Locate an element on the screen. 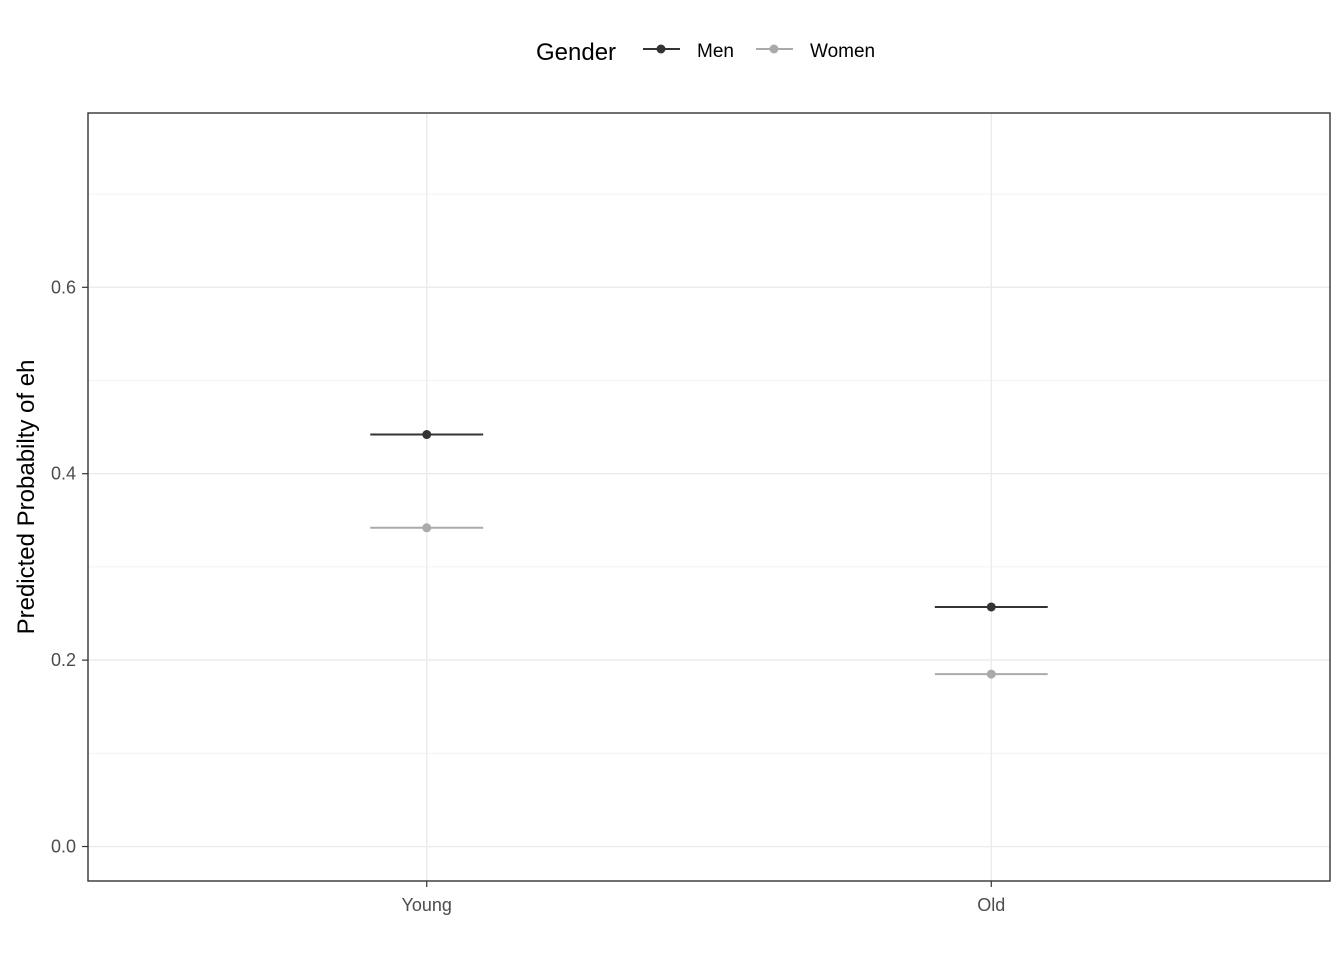 The height and width of the screenshot is (960, 1344). legend-label-men: Men is located at coordinates (715, 51).